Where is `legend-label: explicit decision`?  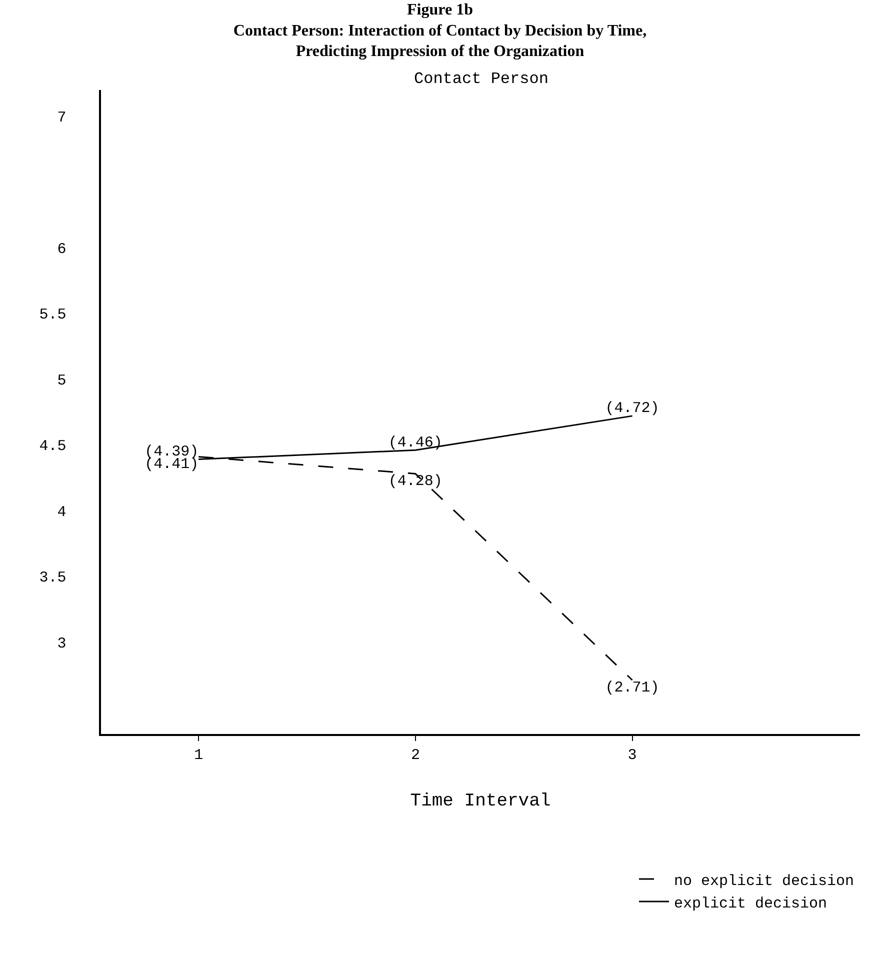 legend-label: explicit decision is located at coordinates (751, 903).